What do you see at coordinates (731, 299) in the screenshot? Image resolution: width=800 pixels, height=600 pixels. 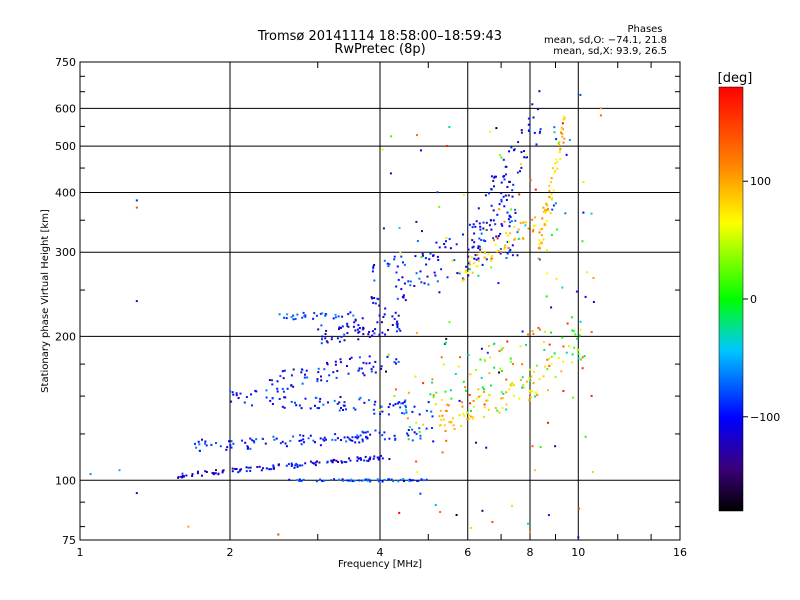 I see `colorbar` at bounding box center [731, 299].